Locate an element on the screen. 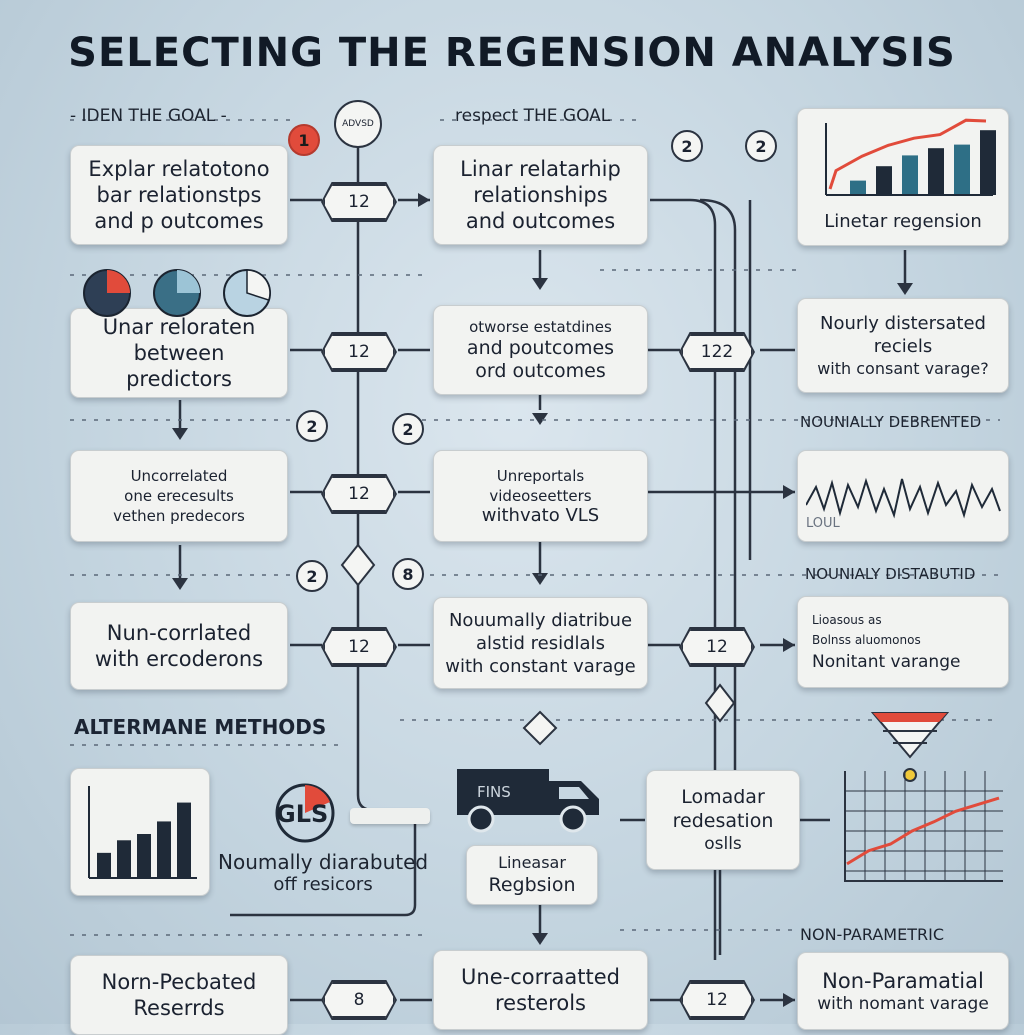  card-non-predicated: Norn-Pecbated Reserrds is located at coordinates (179, 995).